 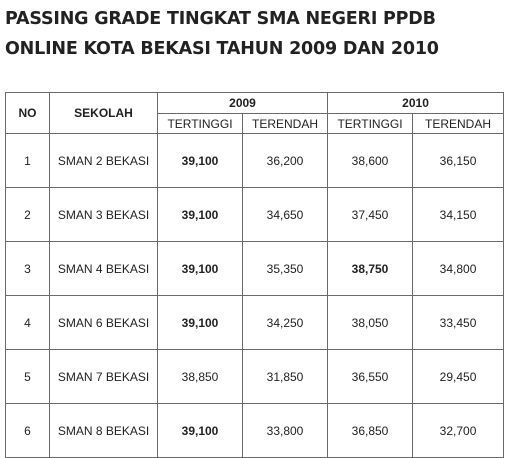 I want to click on cell-sekolah: SMAN 6 BEKASI, so click(x=103, y=322).